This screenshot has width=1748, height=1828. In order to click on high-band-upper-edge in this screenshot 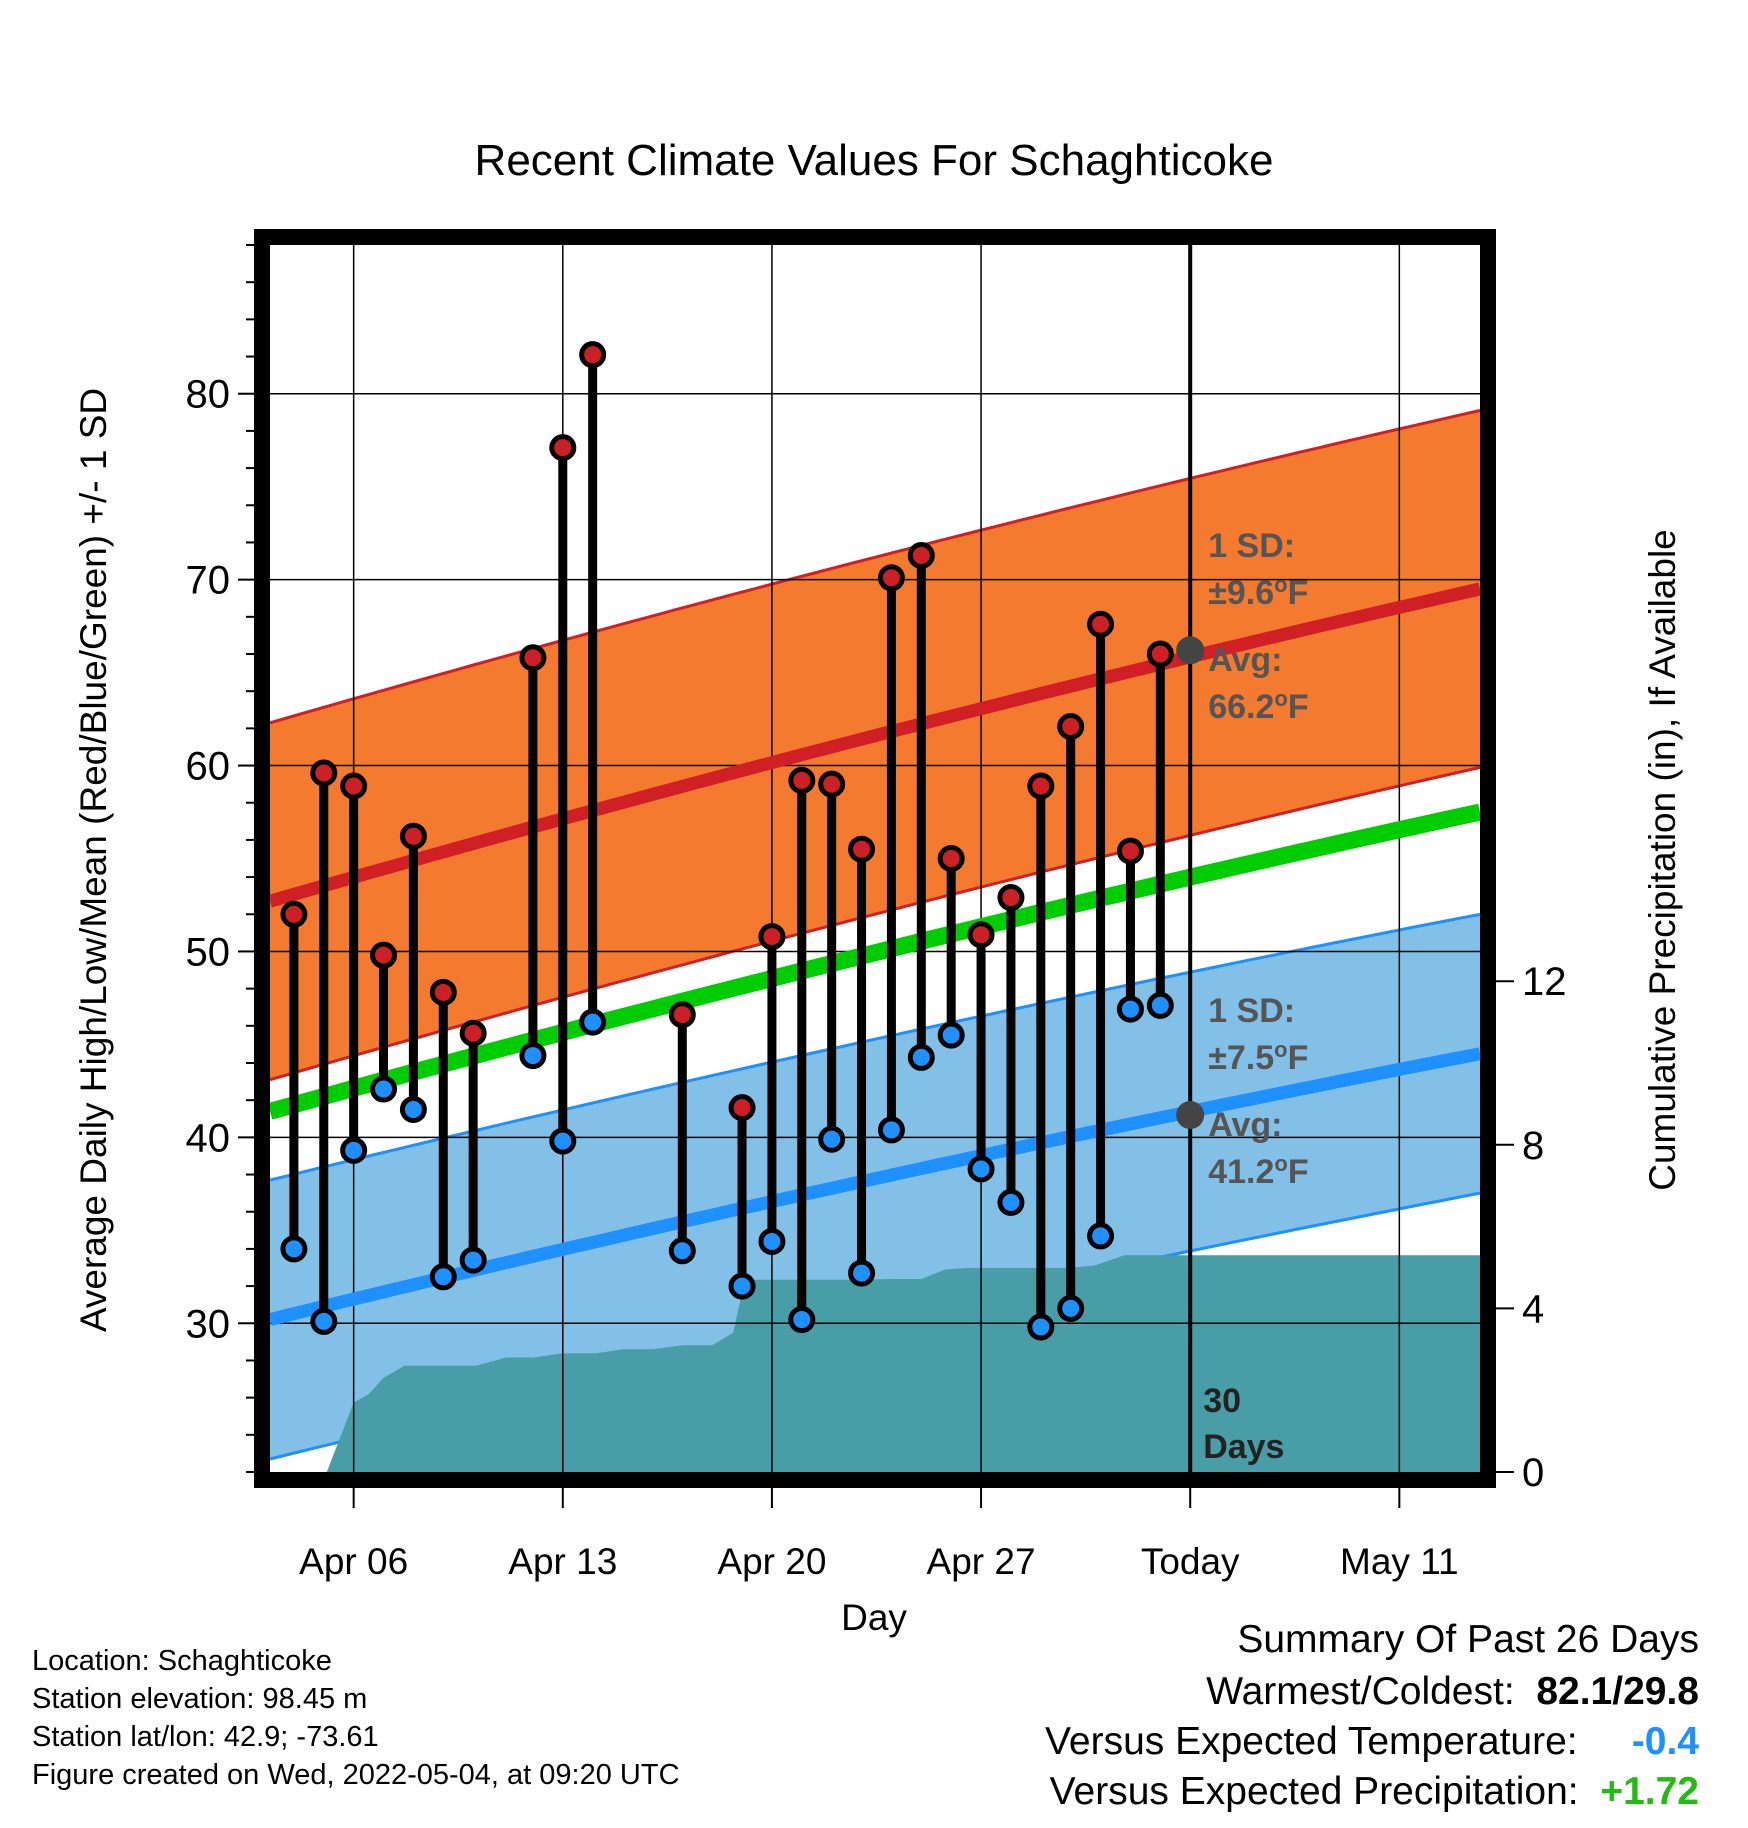, I will do `click(875, 567)`.